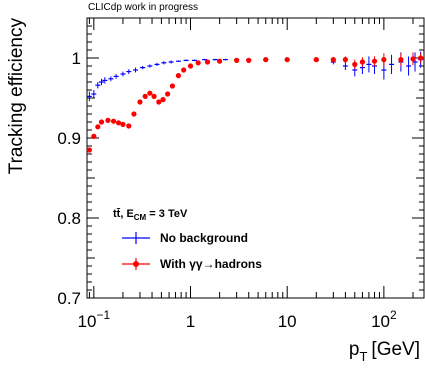 Image resolution: width=425 pixels, height=373 pixels. What do you see at coordinates (204, 238) in the screenshot?
I see `legend-label: No background` at bounding box center [204, 238].